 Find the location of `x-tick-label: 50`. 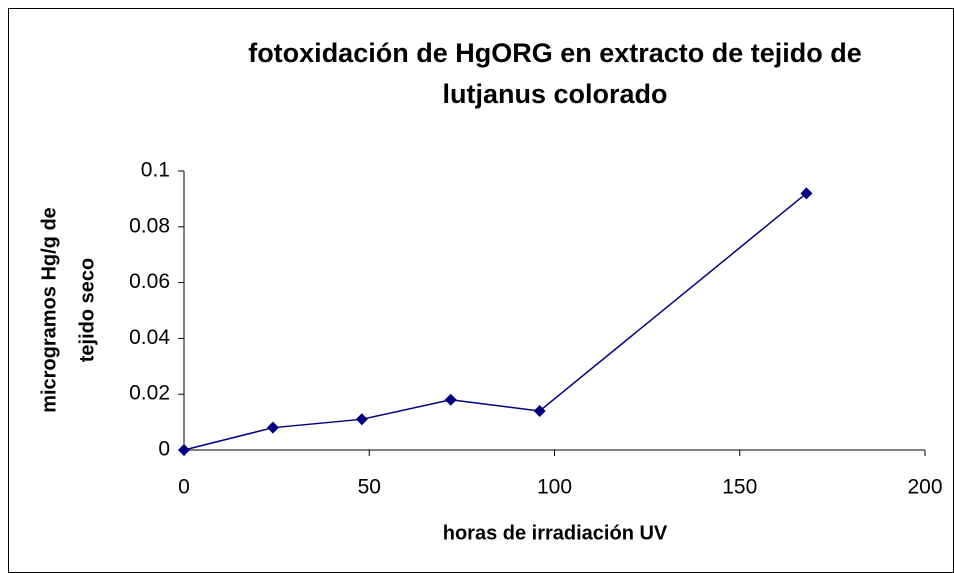

x-tick-label: 50 is located at coordinates (369, 487).